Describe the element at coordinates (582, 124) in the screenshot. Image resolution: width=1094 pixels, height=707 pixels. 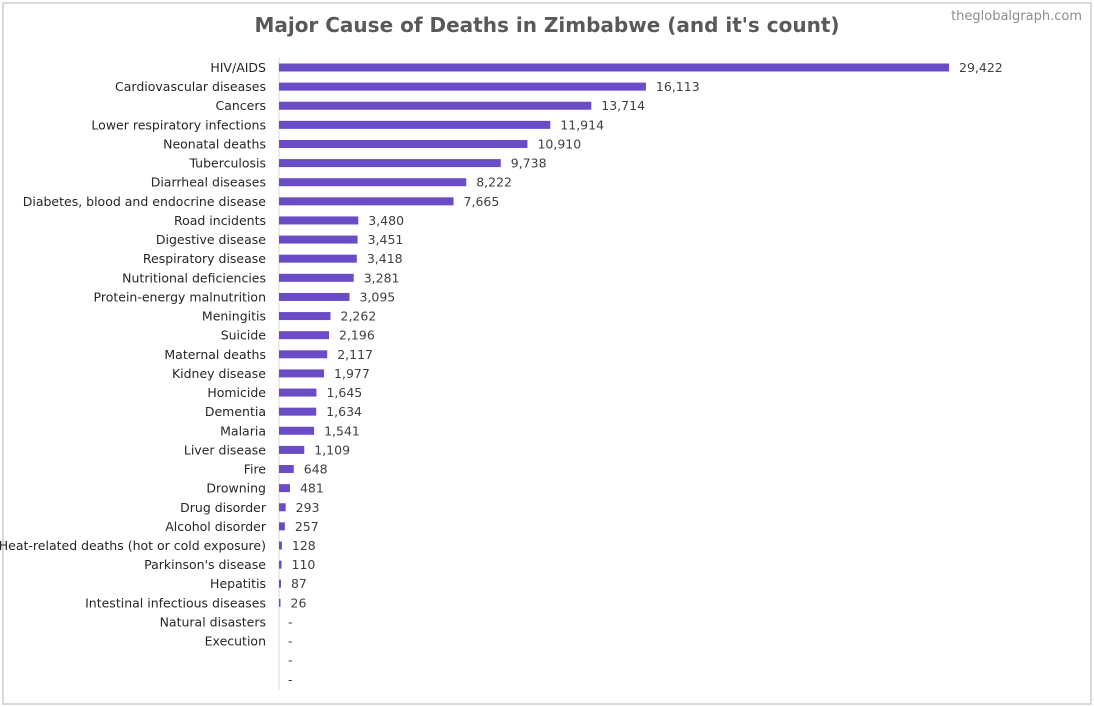
I see `data-label: 11,914` at that location.